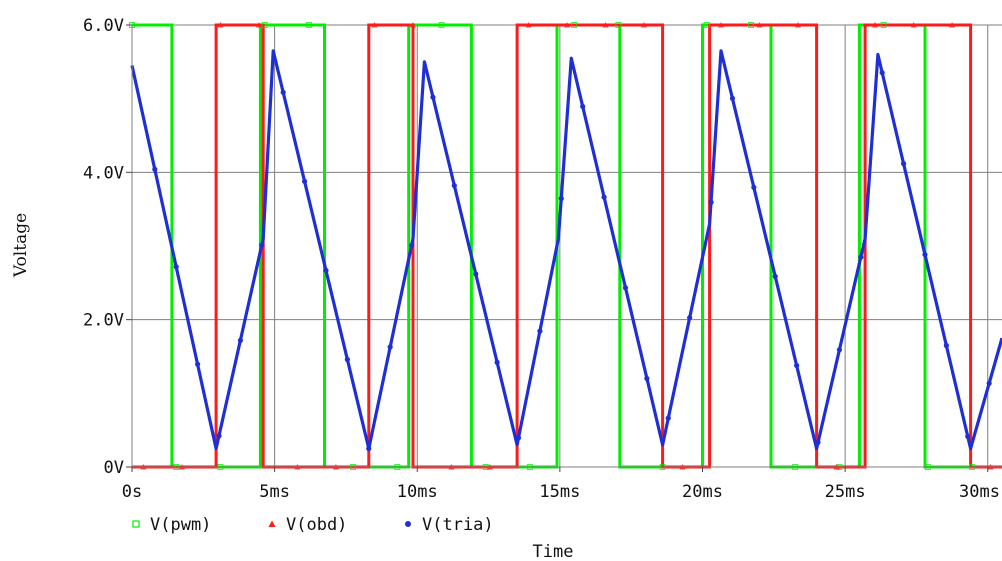 The image size is (1002, 561). I want to click on y-tick-labels: 0V 2.0V 4.0V 6.0V, so click(107, 247).